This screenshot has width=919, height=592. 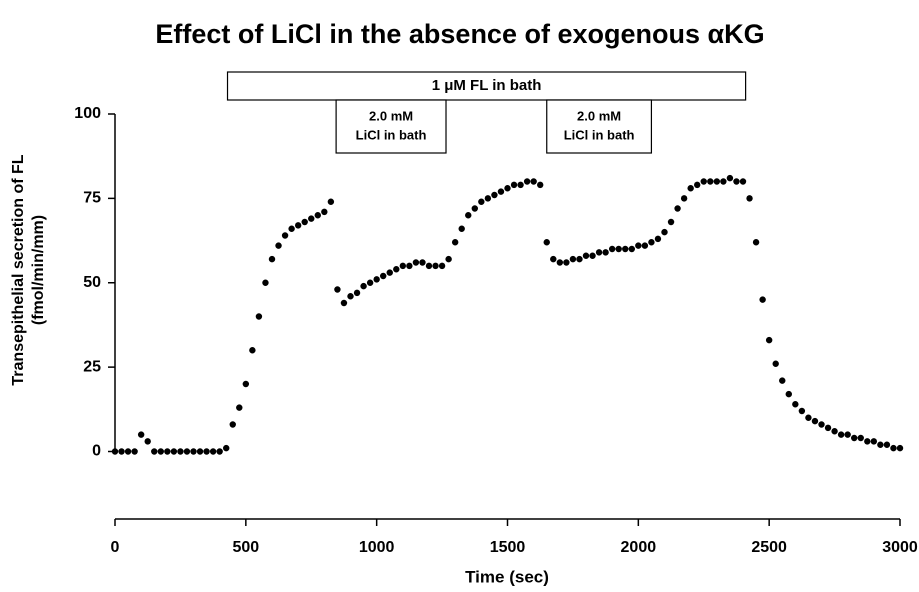 I want to click on y-axis-label: Transepithelial secretion of FL, so click(x=18, y=269).